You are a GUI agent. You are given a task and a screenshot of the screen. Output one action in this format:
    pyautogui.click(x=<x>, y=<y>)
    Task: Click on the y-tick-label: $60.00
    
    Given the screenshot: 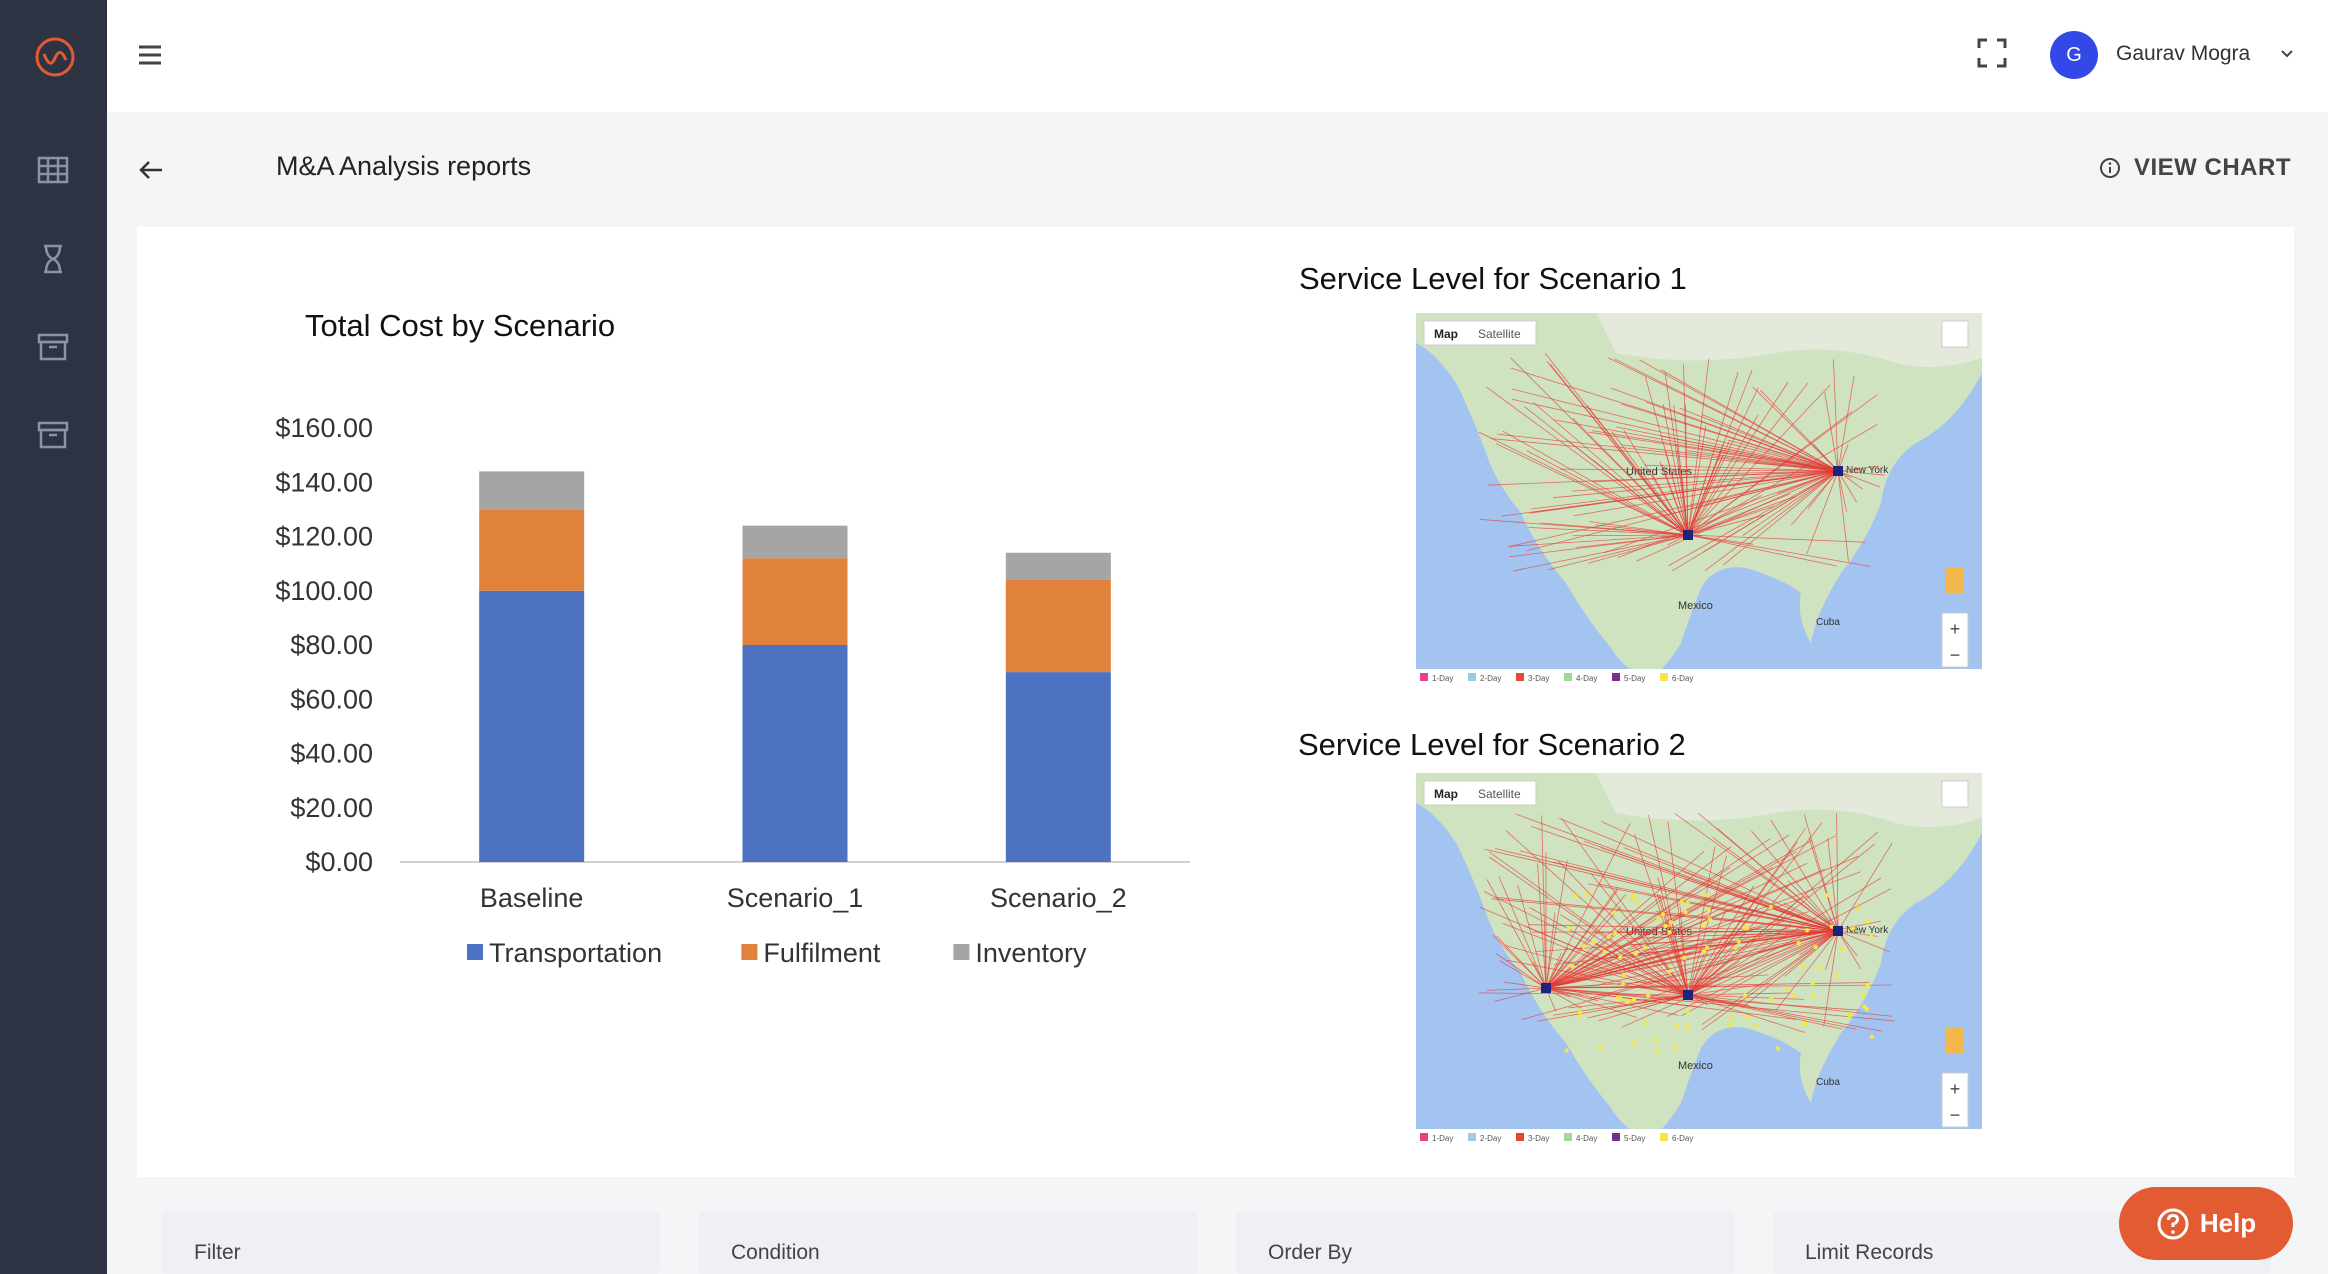 What is the action you would take?
    pyautogui.click(x=331, y=699)
    